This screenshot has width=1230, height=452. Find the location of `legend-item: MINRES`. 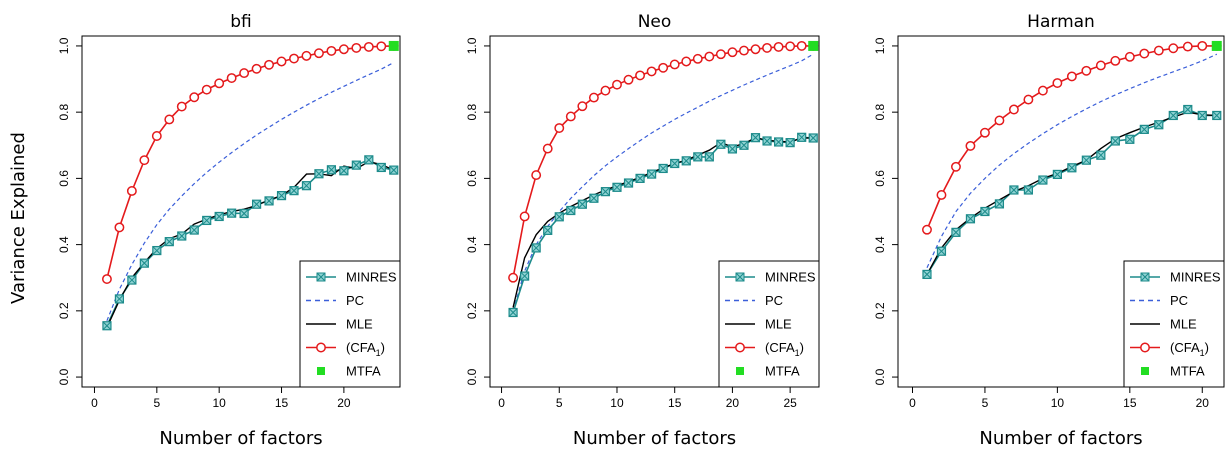

legend-item: MINRES is located at coordinates (351, 277).